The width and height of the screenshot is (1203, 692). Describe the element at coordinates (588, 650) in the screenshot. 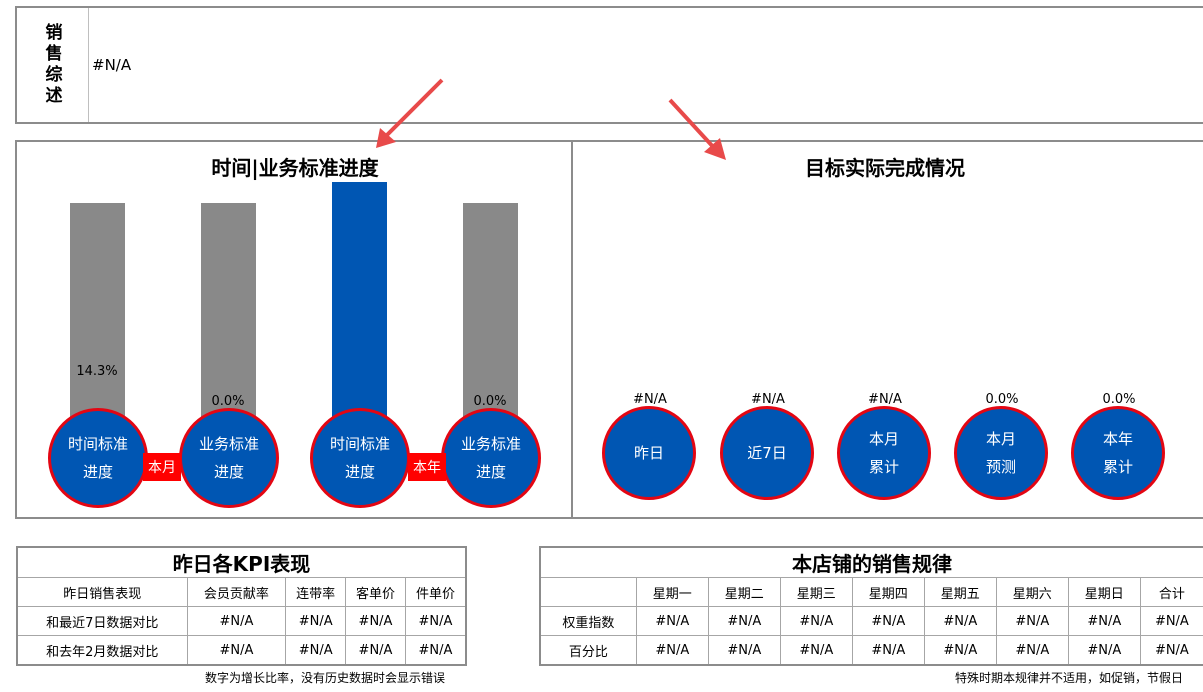

I see `pattern-row-1-cell-0: 百分比` at that location.